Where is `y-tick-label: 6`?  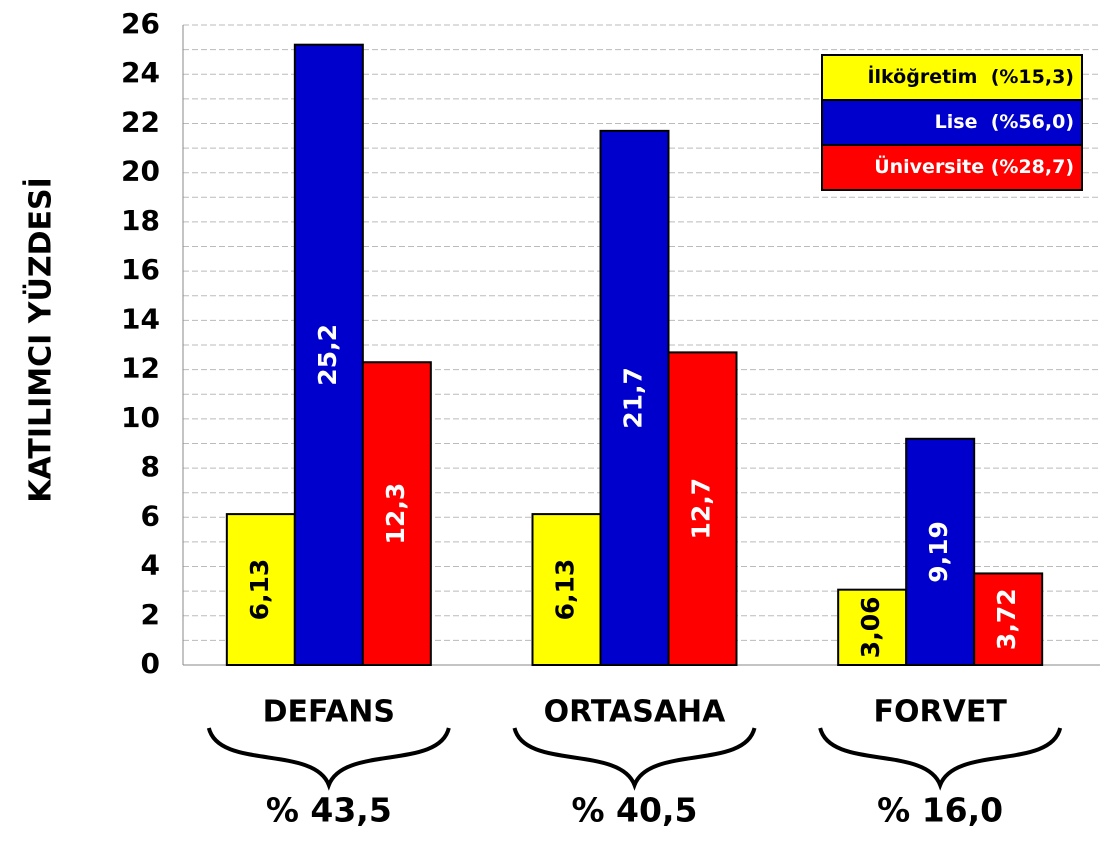
y-tick-label: 6 is located at coordinates (150, 515).